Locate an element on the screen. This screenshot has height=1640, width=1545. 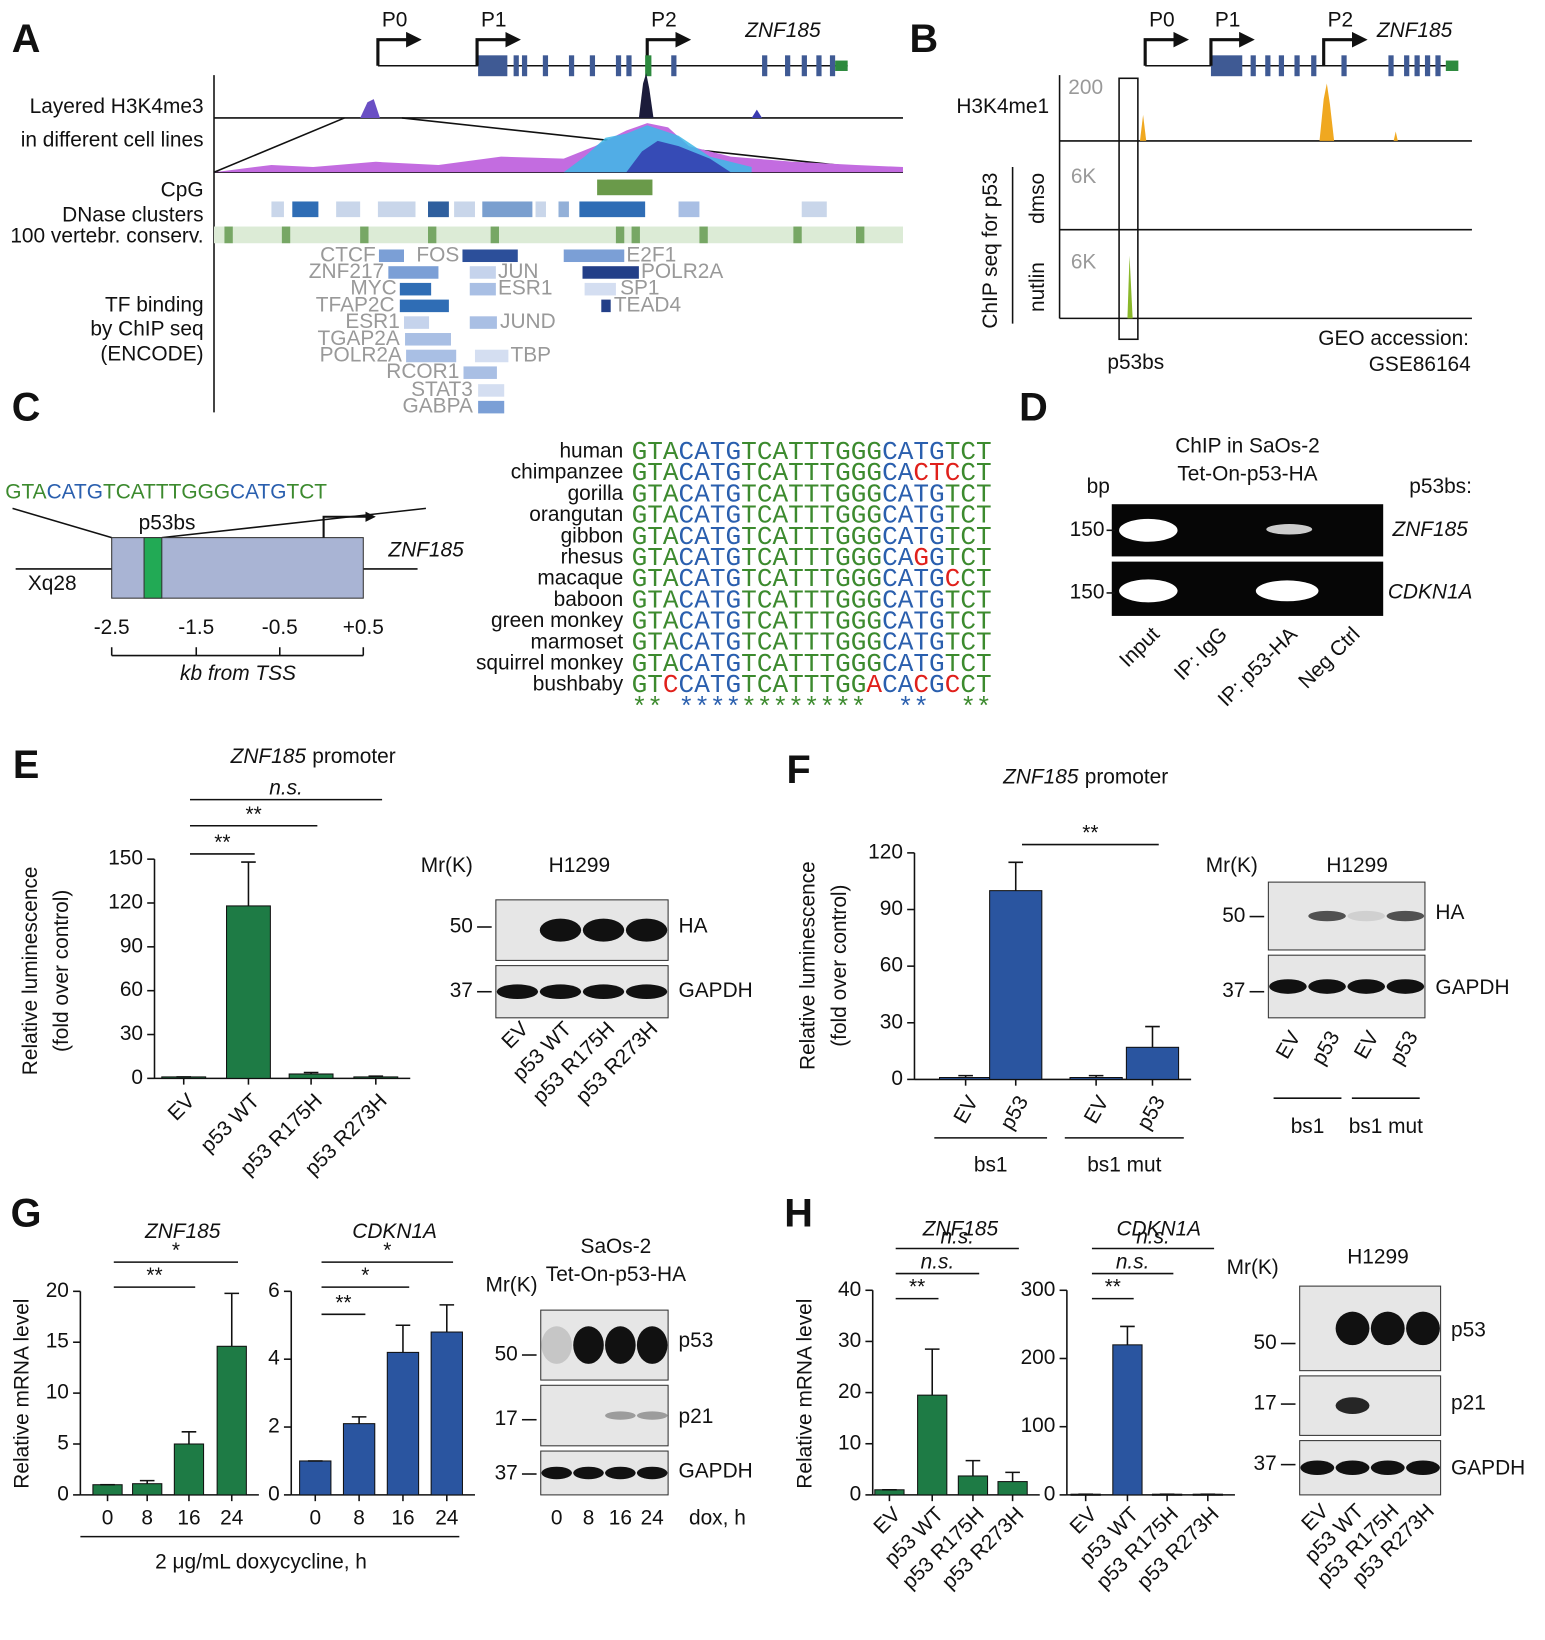
track-label: TF binding is located at coordinates (154, 304).